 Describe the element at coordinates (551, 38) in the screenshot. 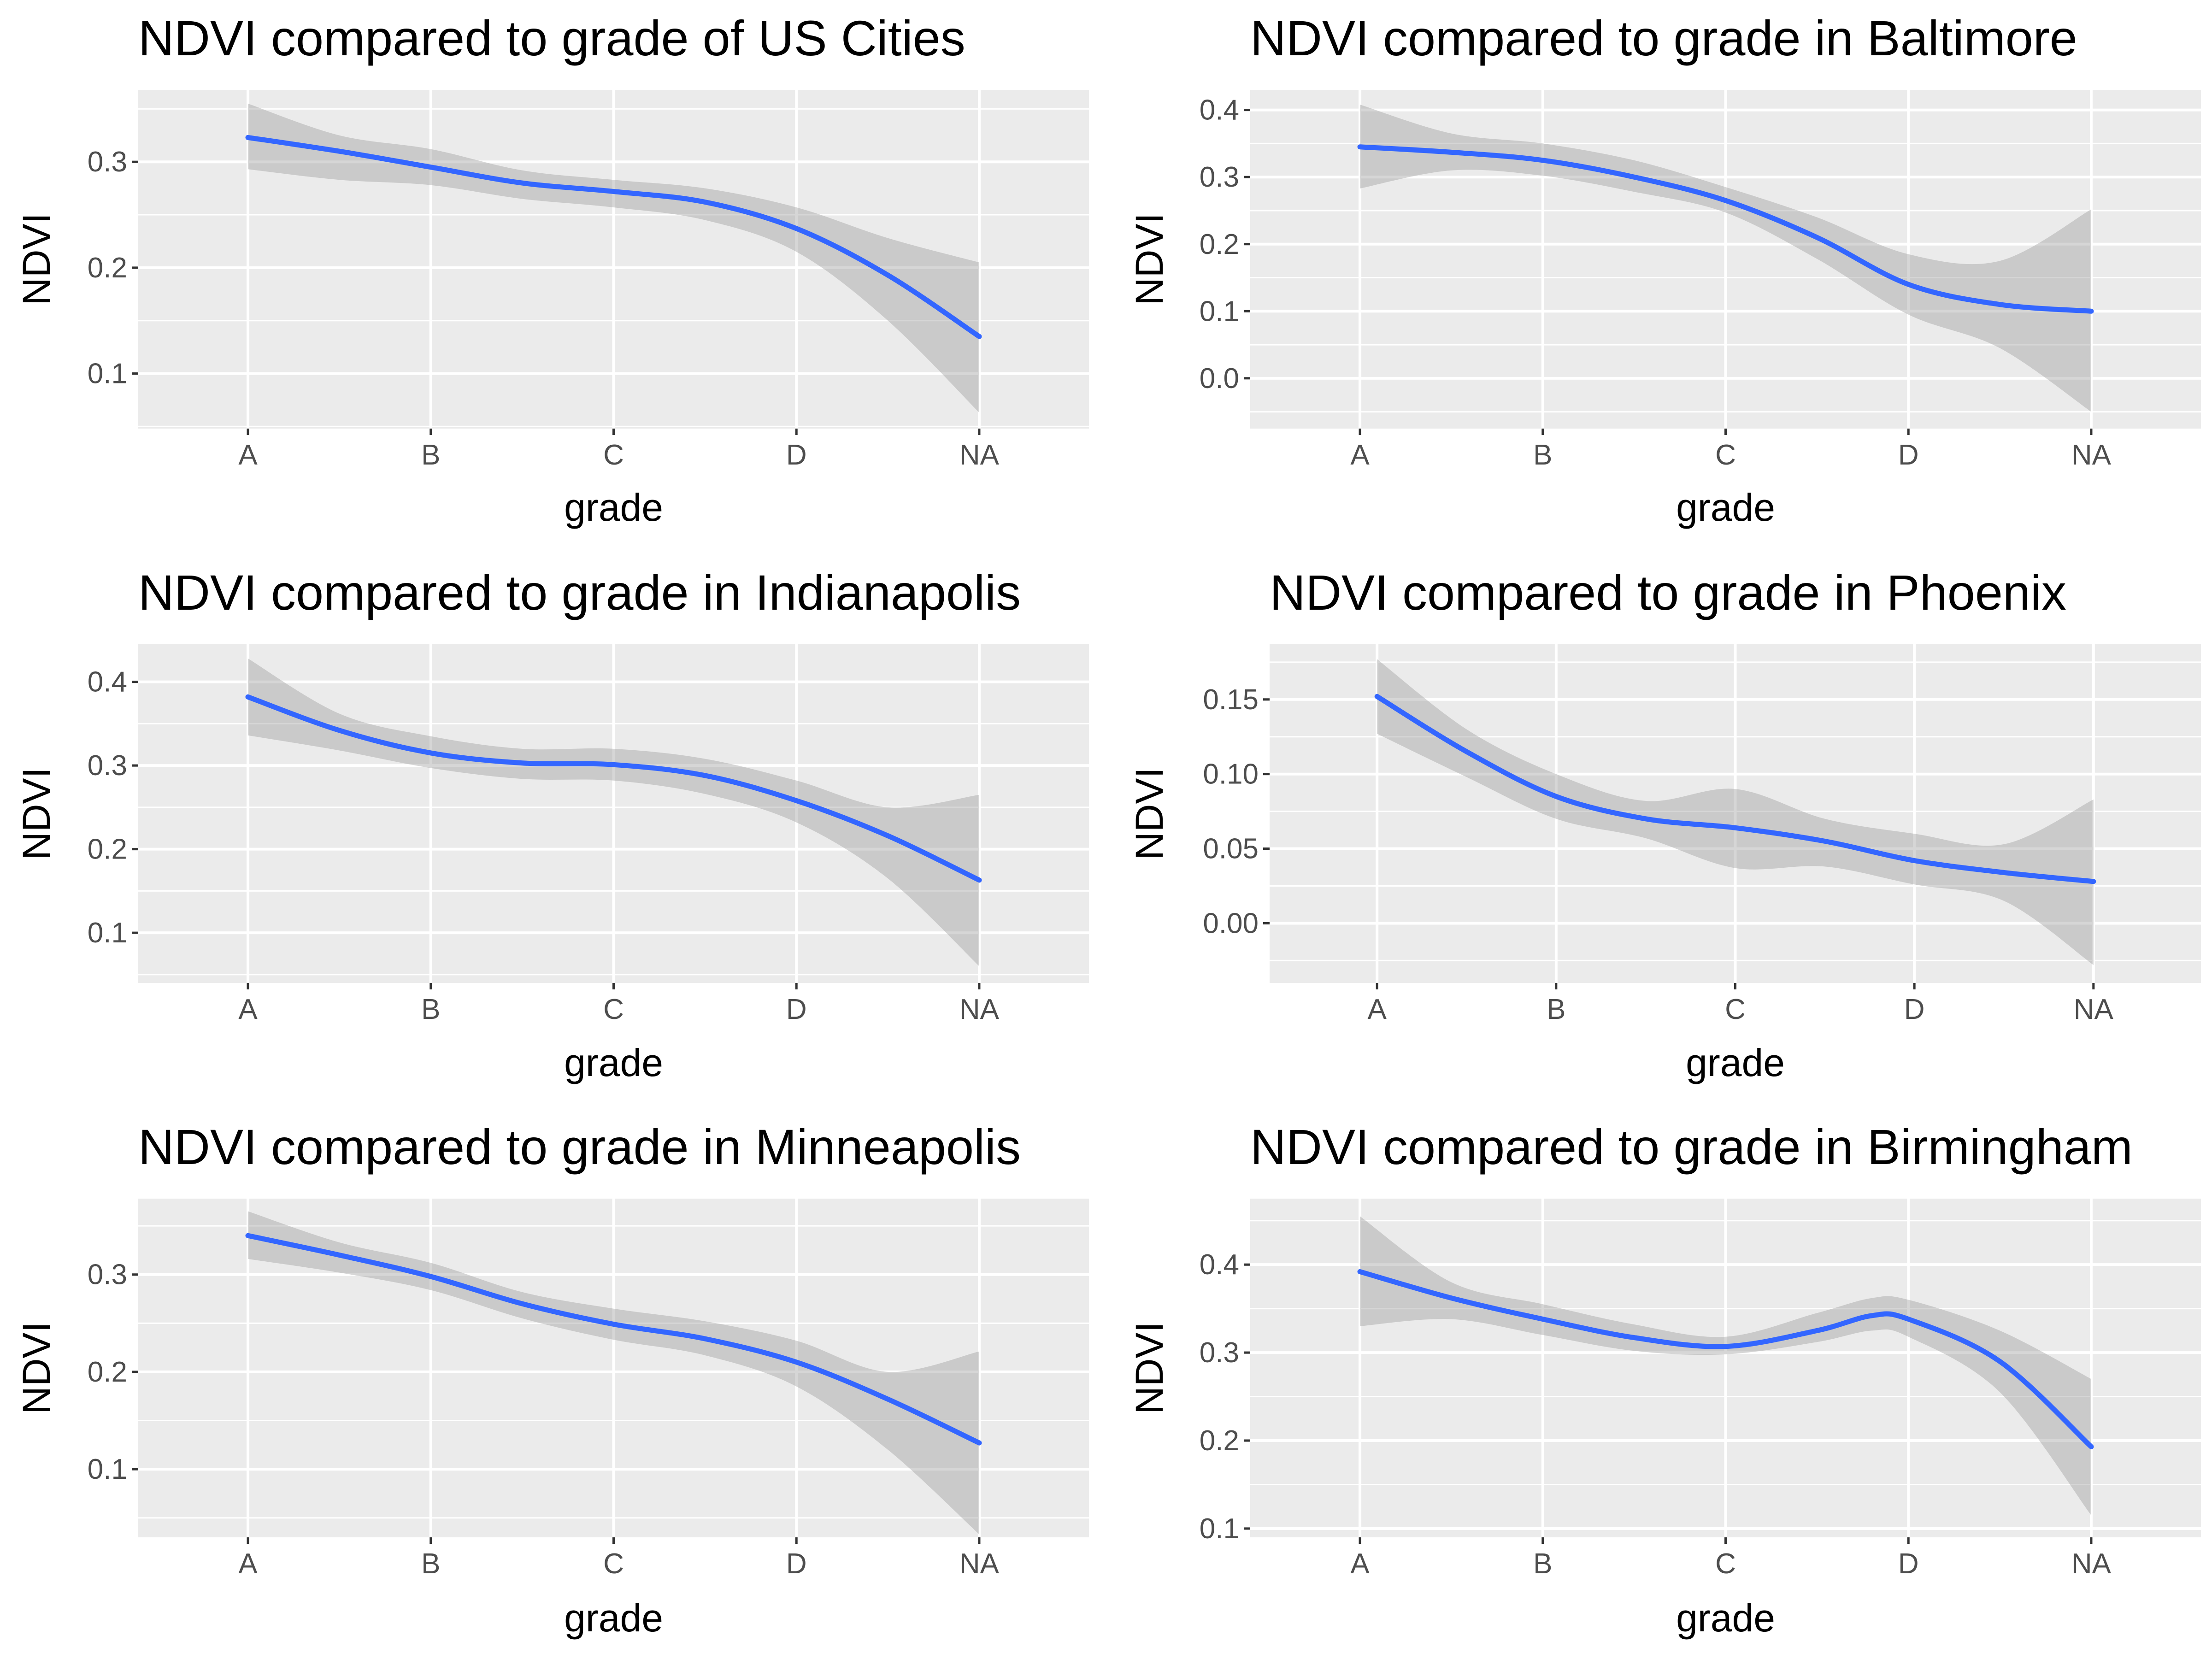

I see `chart-title: NDVI compared to grade of US Cities` at that location.